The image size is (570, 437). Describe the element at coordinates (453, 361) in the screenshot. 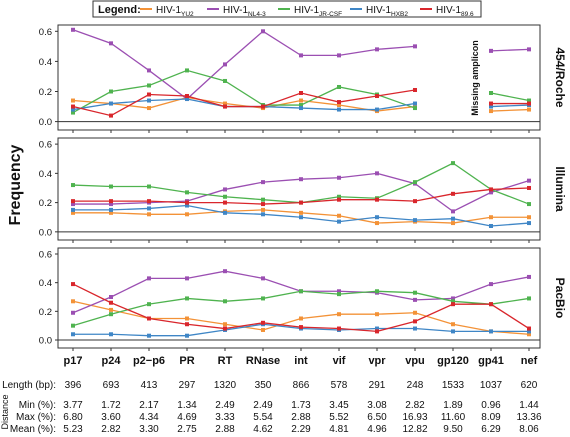

I see `x-label-gp120: gp120` at that location.